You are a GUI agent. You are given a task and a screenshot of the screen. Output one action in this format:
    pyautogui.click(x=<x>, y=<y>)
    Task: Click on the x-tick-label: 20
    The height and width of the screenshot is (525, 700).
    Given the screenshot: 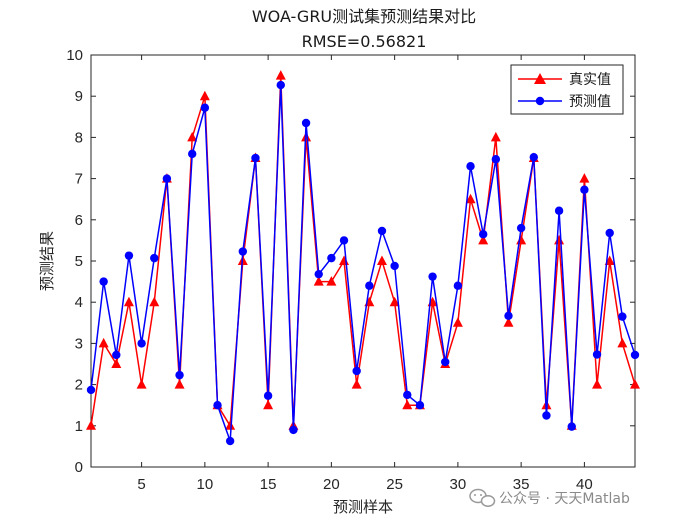 What is the action you would take?
    pyautogui.click(x=331, y=484)
    